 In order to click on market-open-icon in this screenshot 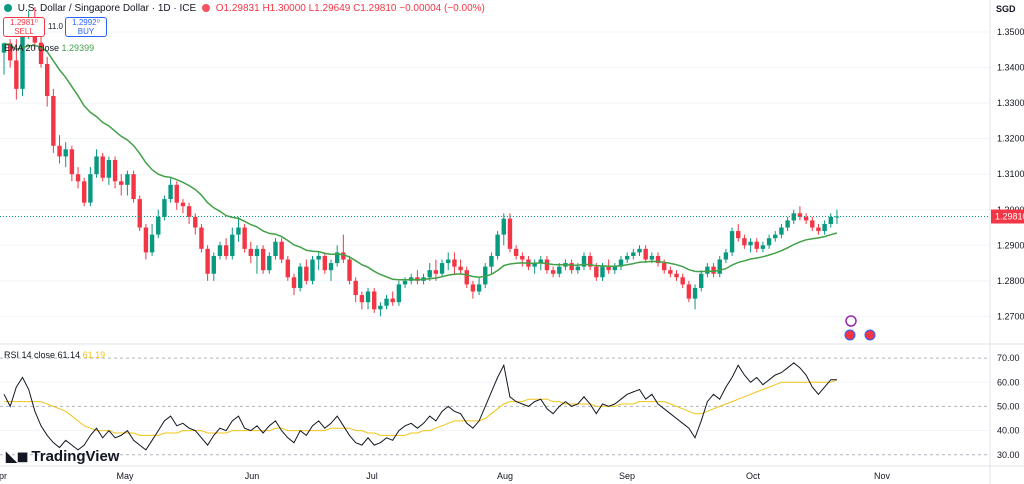, I will do `click(8, 8)`.